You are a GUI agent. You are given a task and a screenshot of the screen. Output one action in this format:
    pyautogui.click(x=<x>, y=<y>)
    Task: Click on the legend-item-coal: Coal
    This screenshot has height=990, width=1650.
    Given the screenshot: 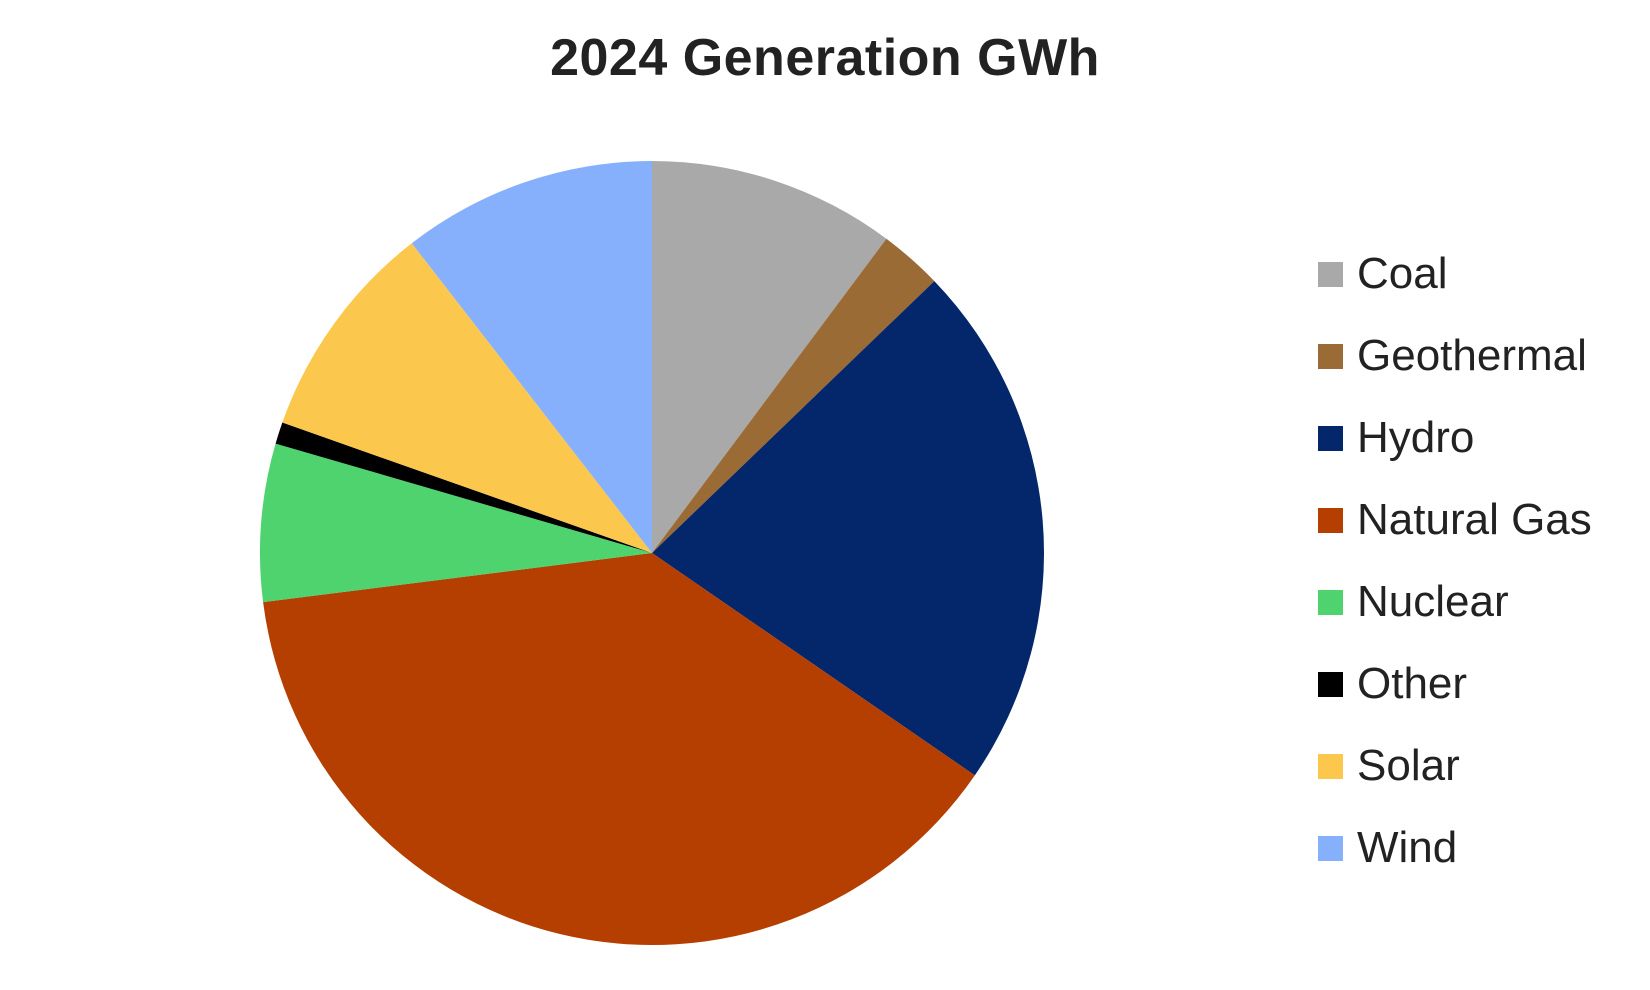 What is the action you would take?
    pyautogui.click(x=1455, y=274)
    